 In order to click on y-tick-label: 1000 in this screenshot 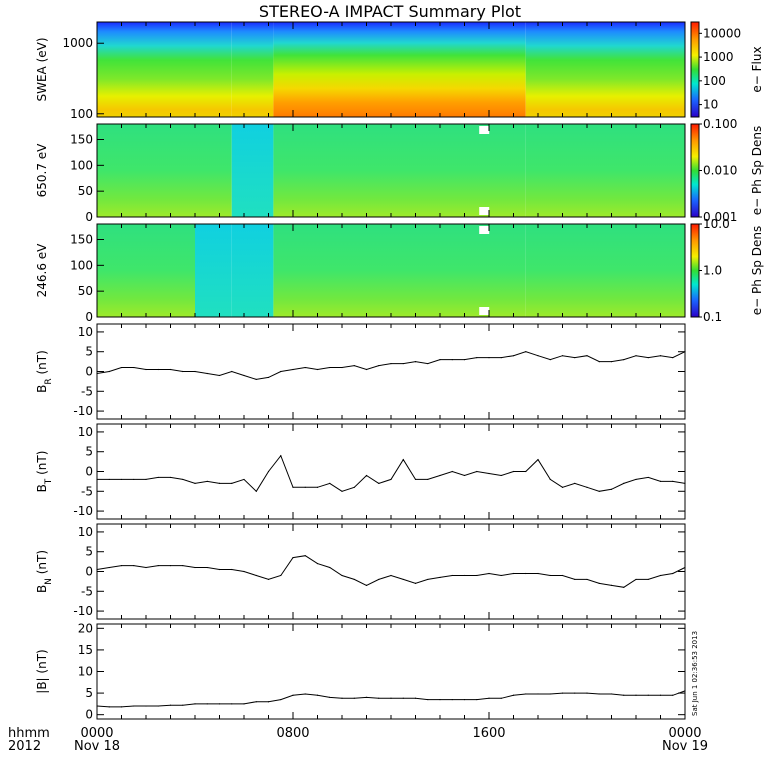, I will do `click(77, 43)`.